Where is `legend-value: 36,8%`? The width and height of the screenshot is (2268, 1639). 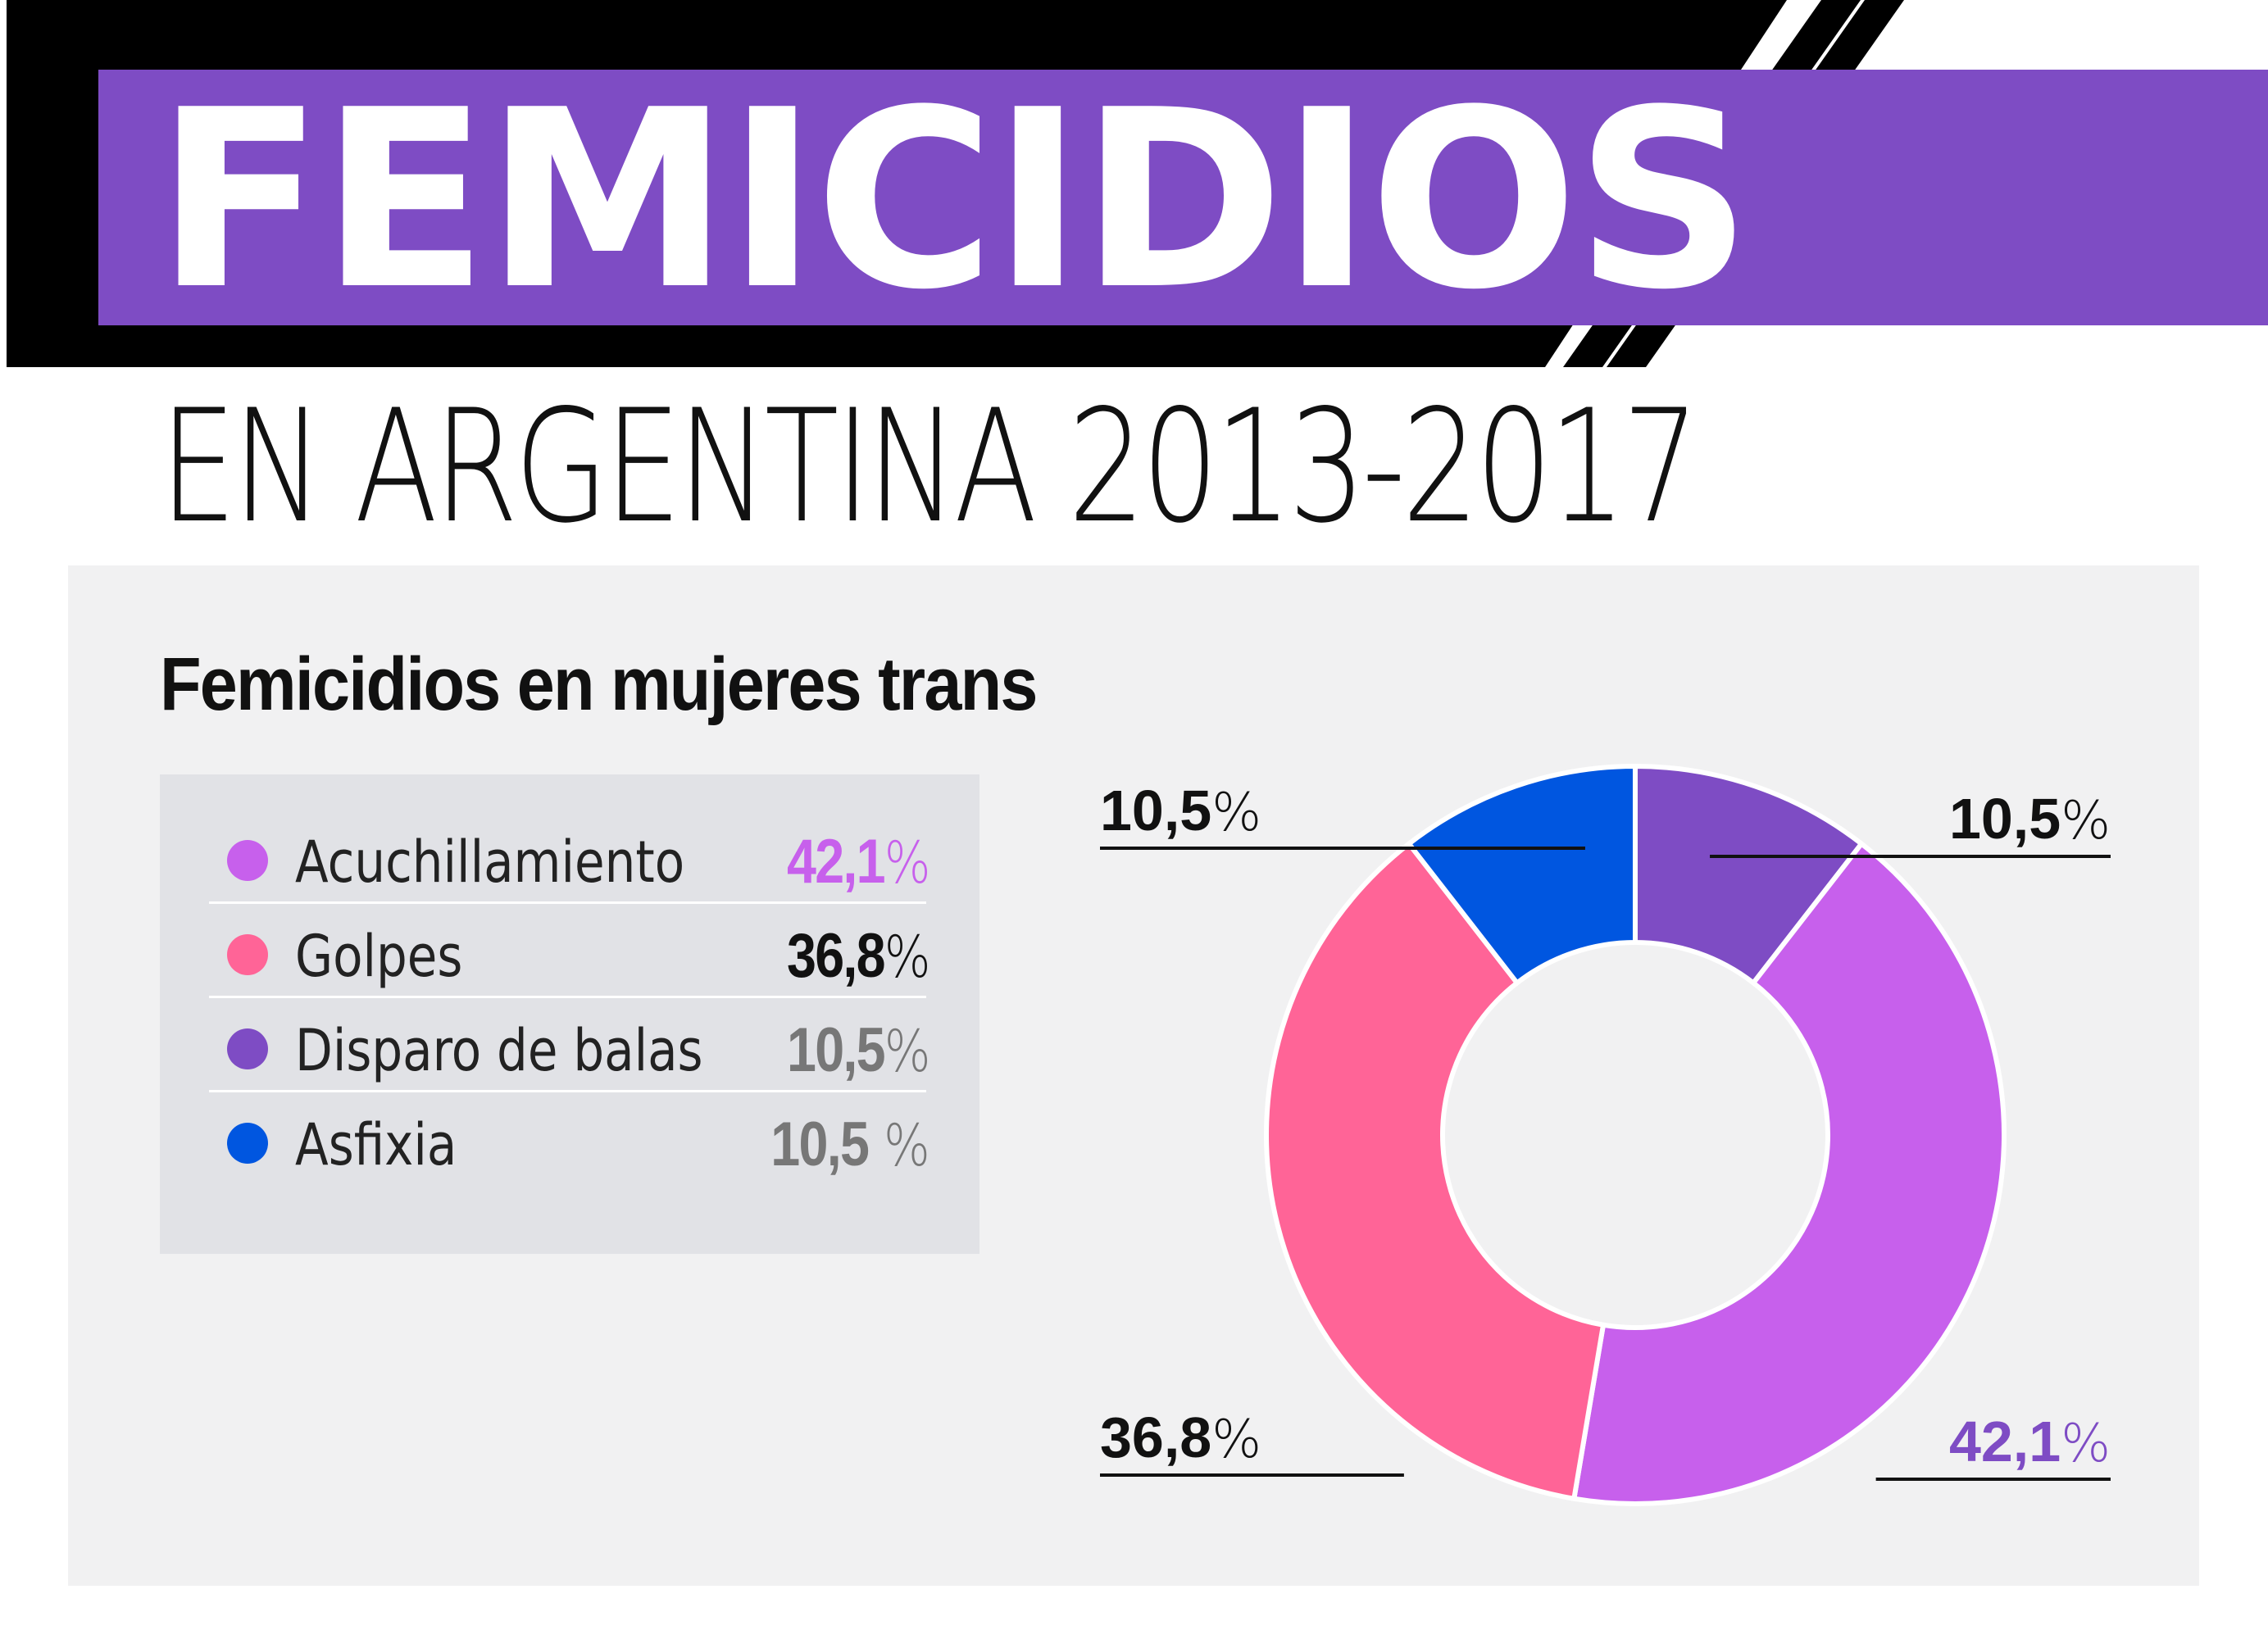
legend-value: 36,8% is located at coordinates (858, 956).